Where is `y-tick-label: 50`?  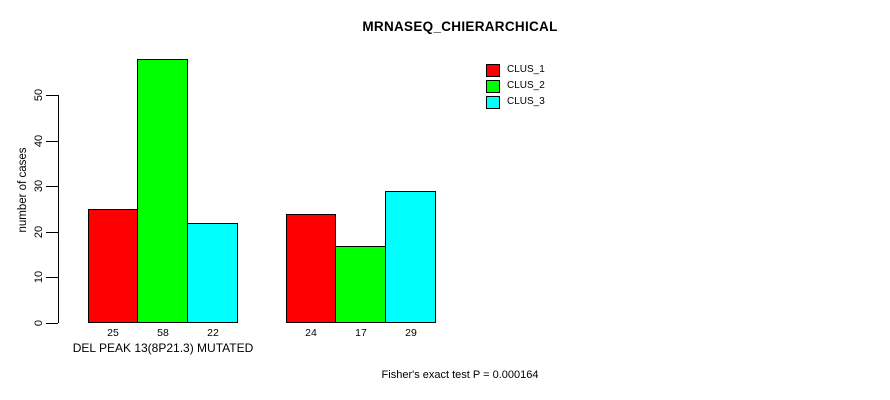 y-tick-label: 50 is located at coordinates (39, 95).